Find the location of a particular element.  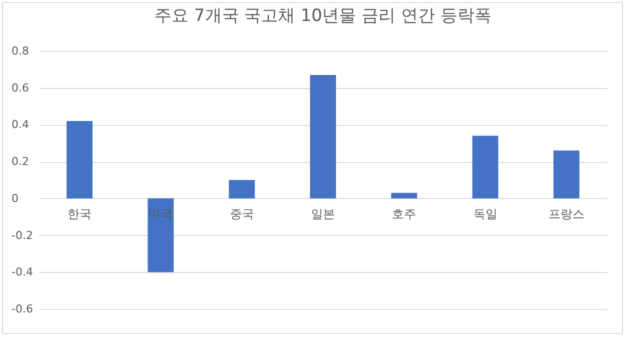

y-tick-label: 0.4 is located at coordinates (20, 125).